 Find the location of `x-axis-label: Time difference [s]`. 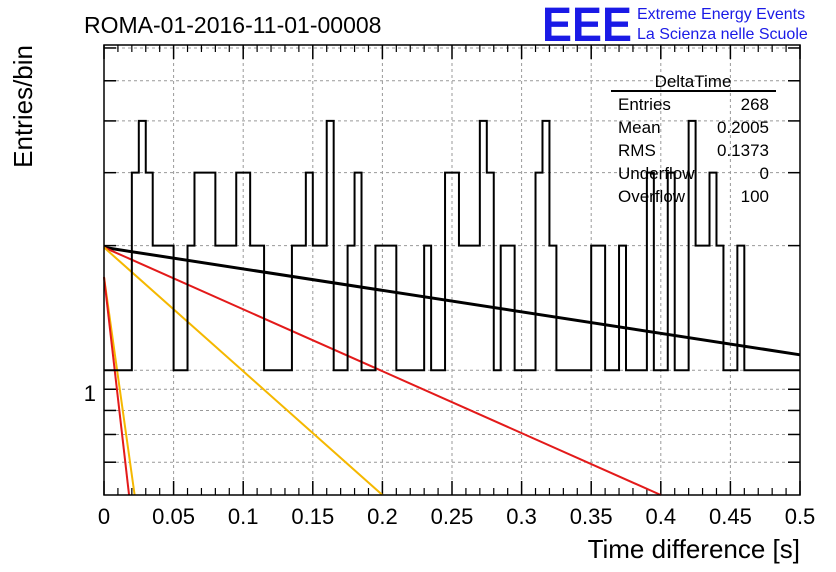

x-axis-label: Time difference [s] is located at coordinates (694, 549).